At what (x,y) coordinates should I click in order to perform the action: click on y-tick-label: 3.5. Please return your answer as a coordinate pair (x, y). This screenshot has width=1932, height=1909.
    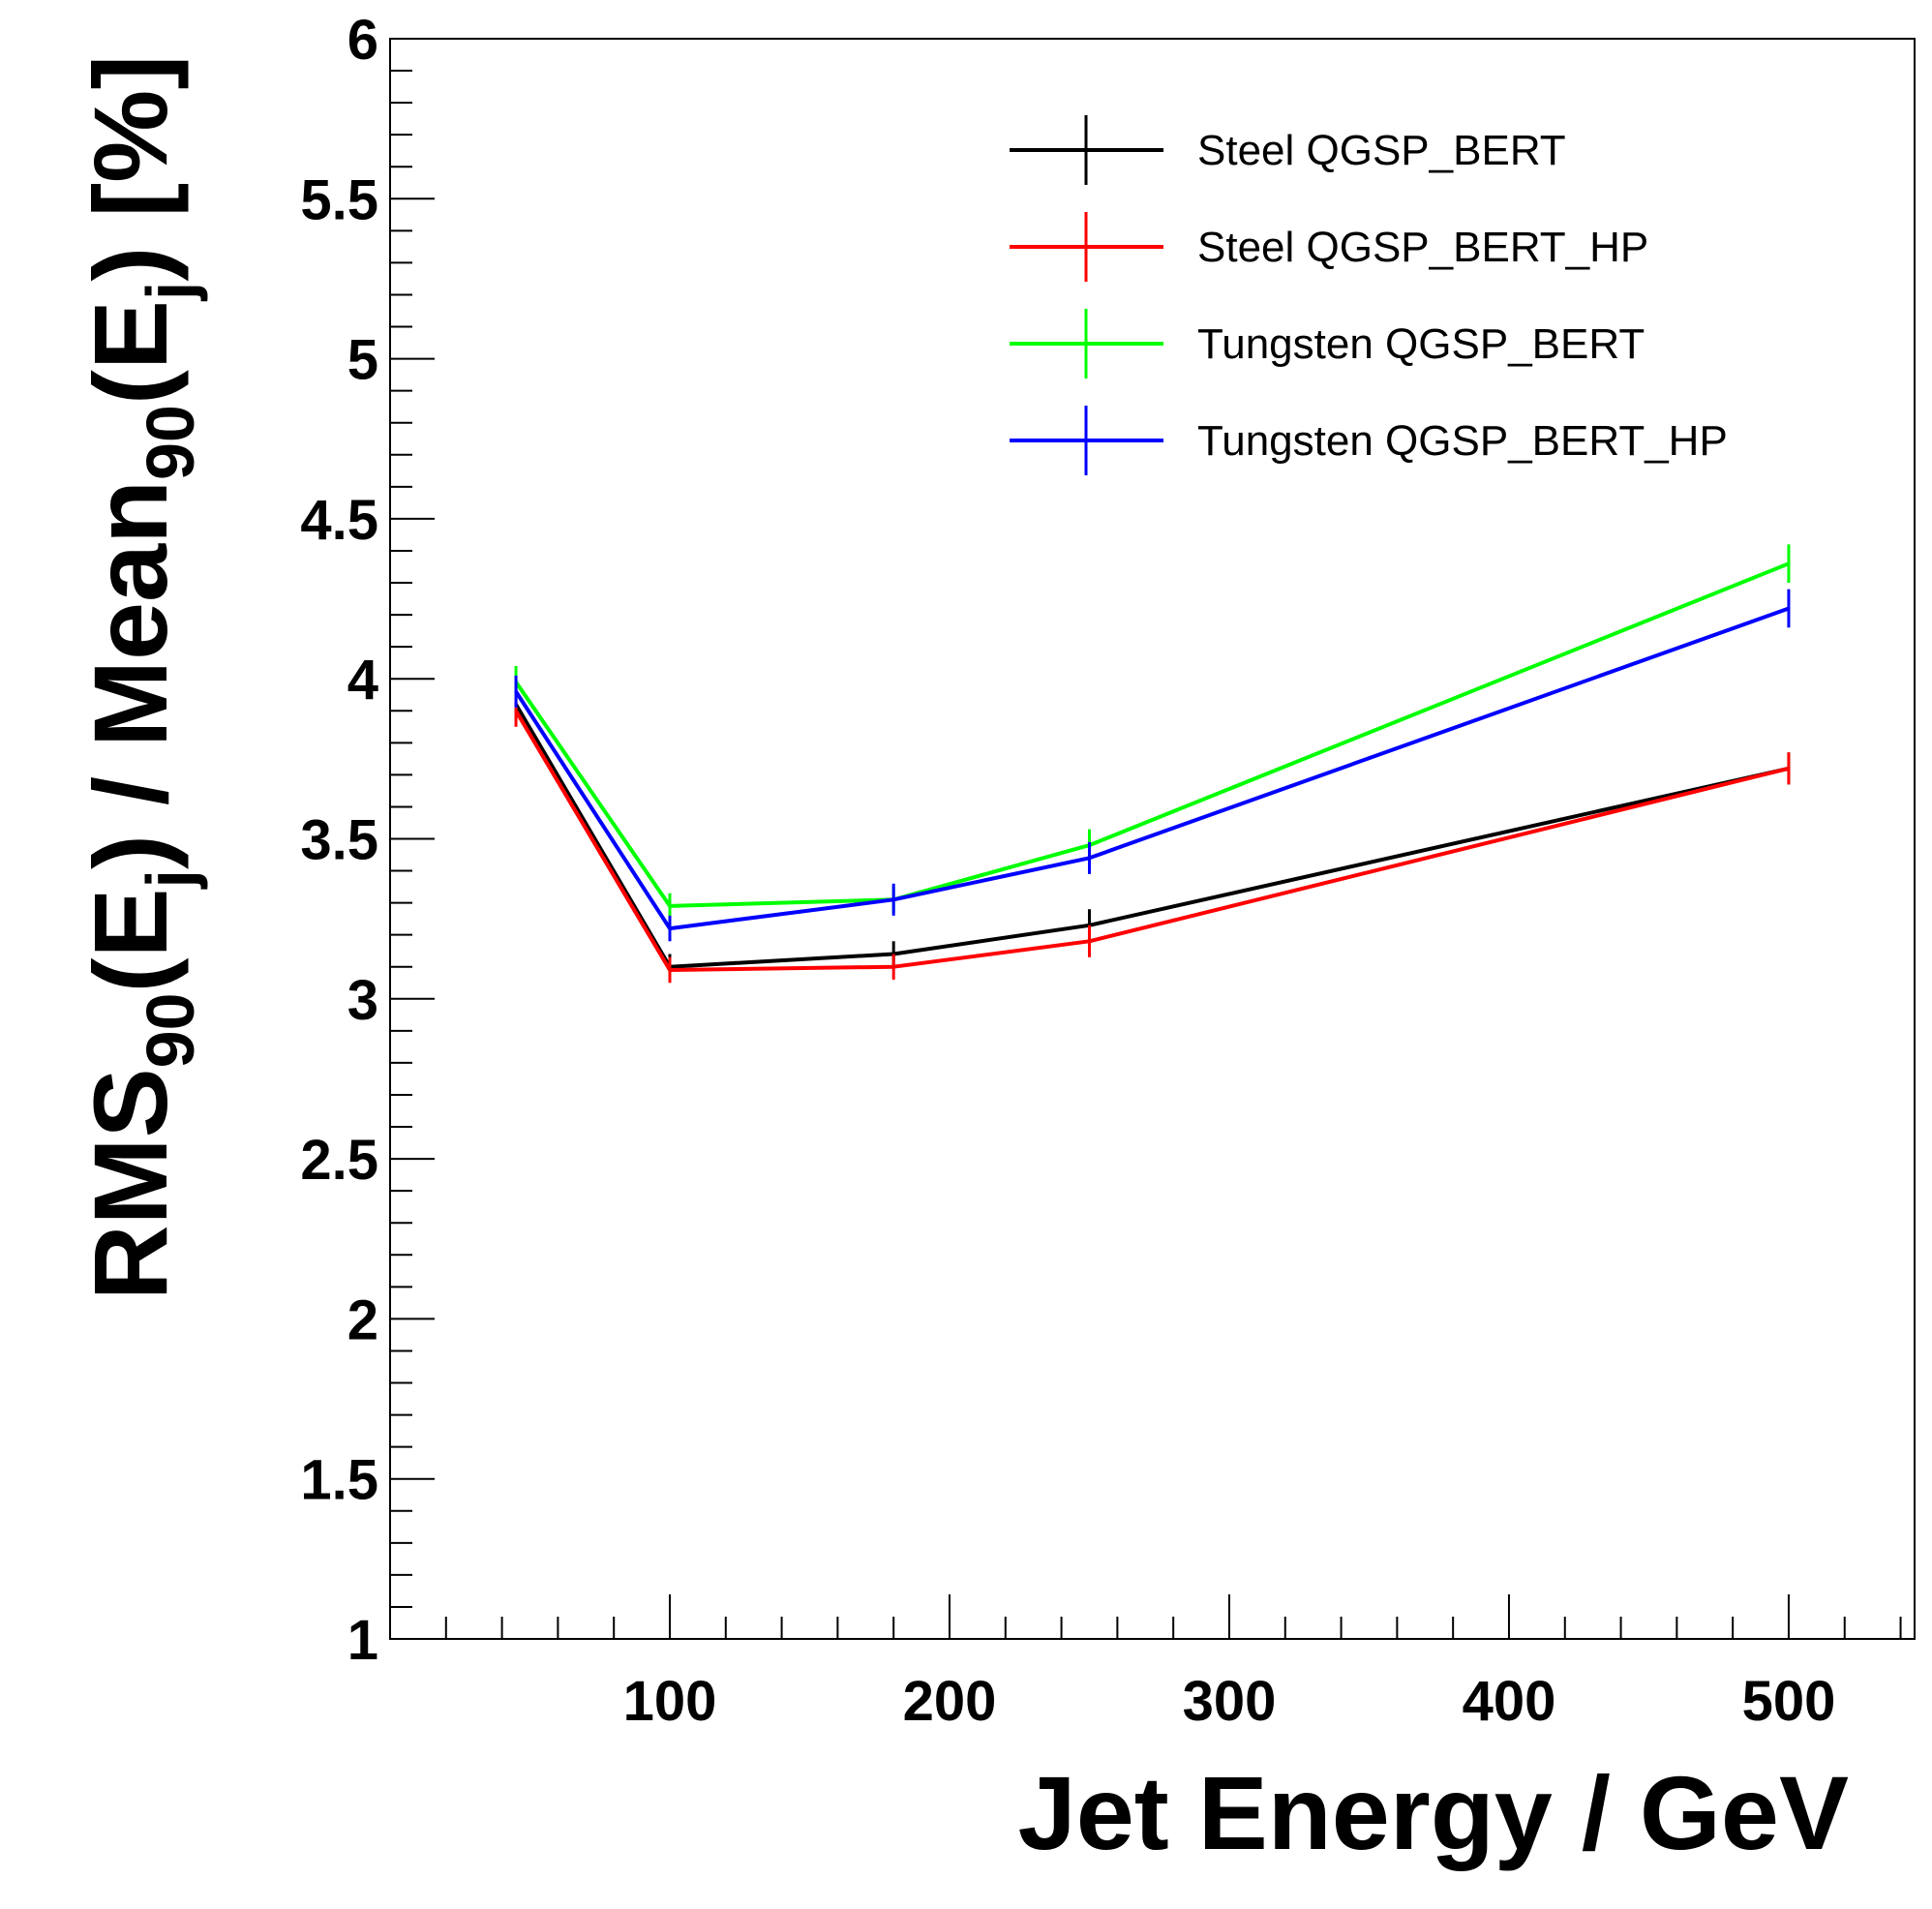
    Looking at the image, I should click on (339, 840).